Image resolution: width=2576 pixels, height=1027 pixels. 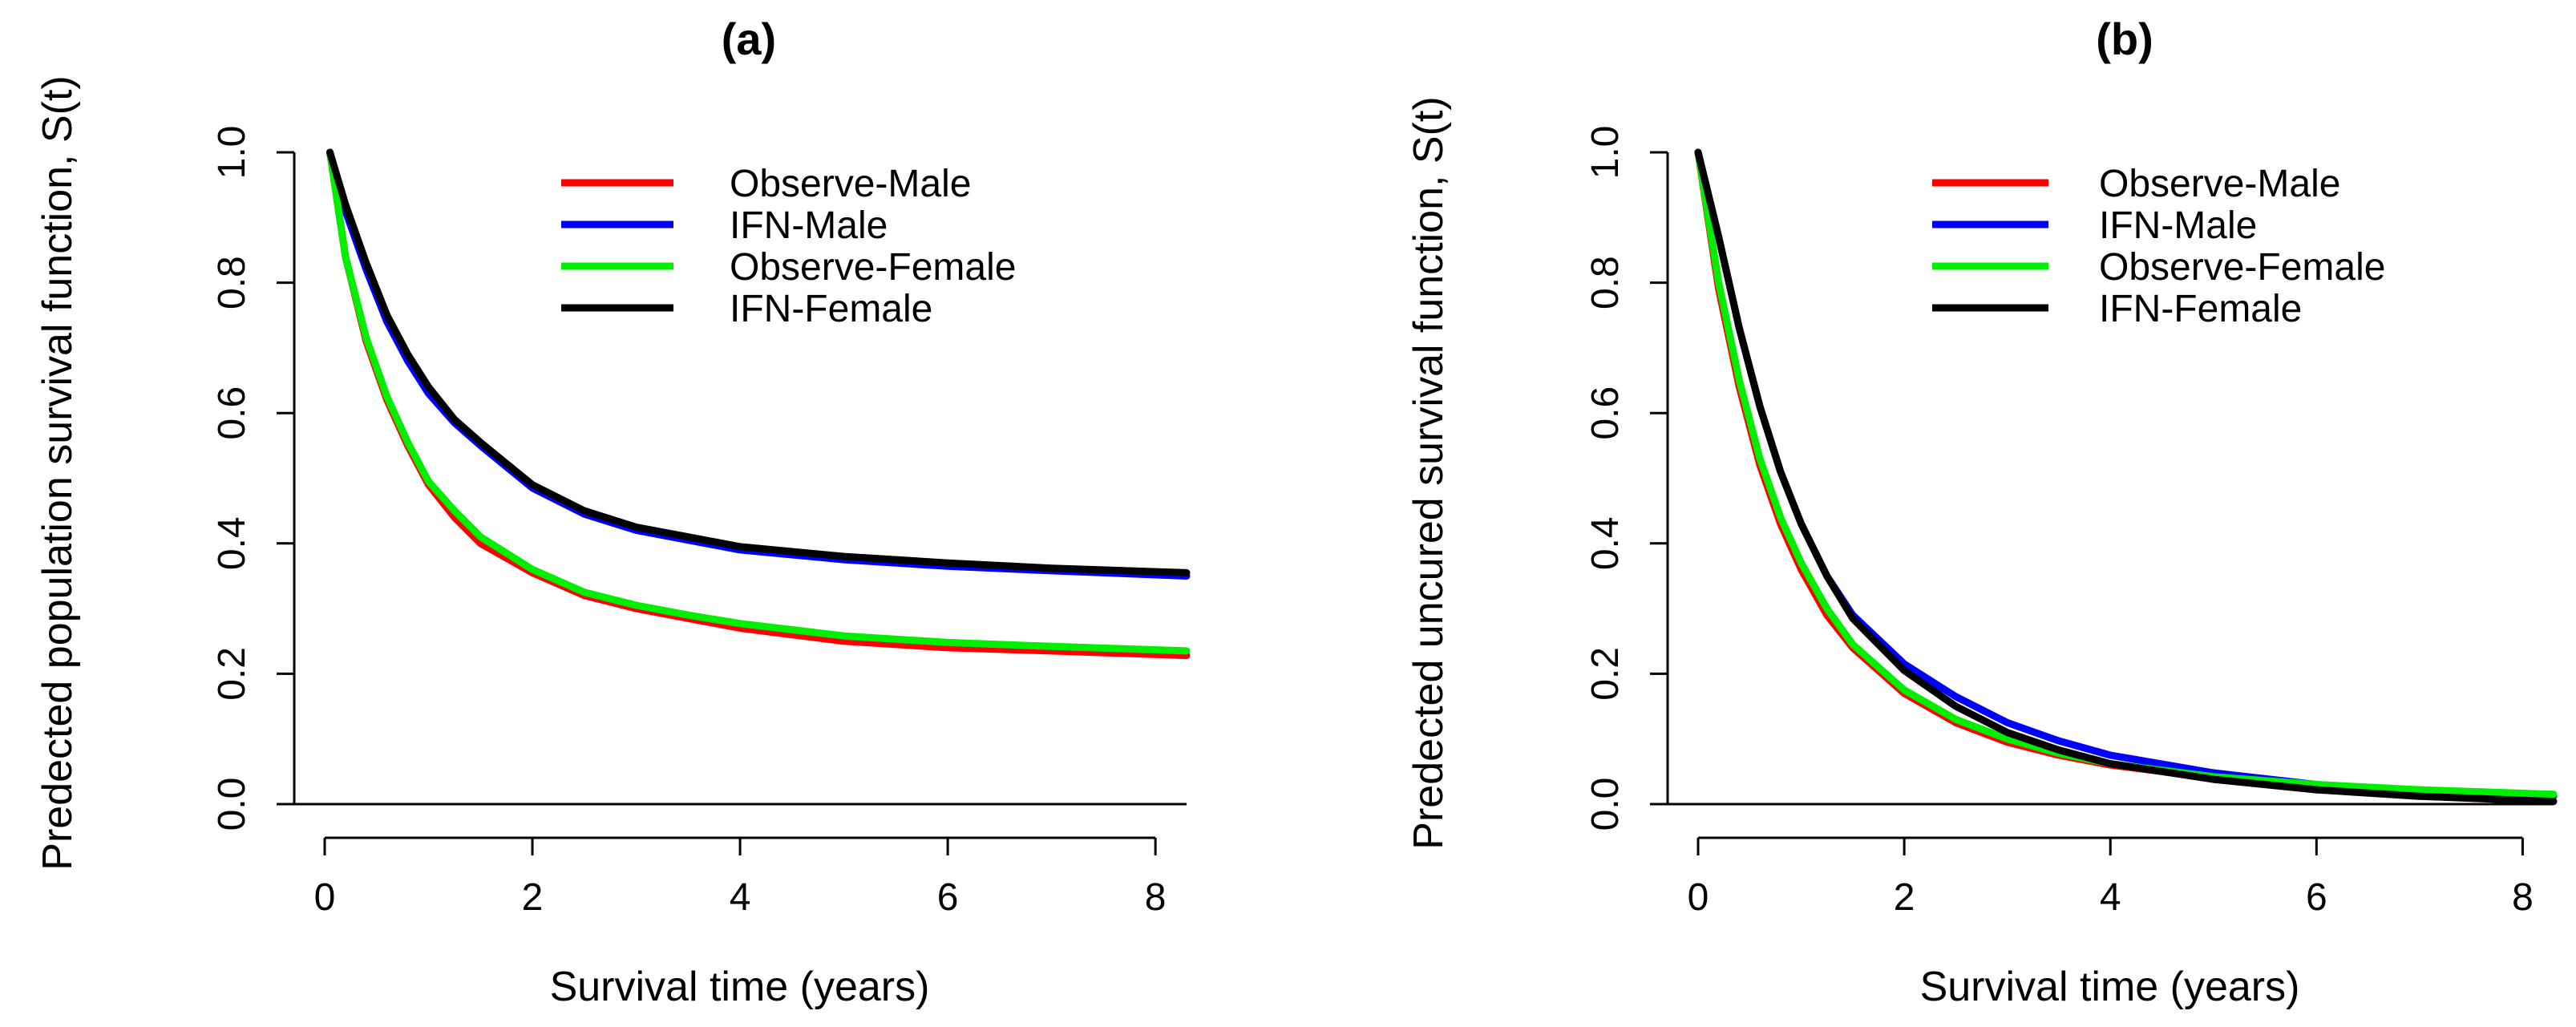 I want to click on chart-title: (a), so click(x=749, y=39).